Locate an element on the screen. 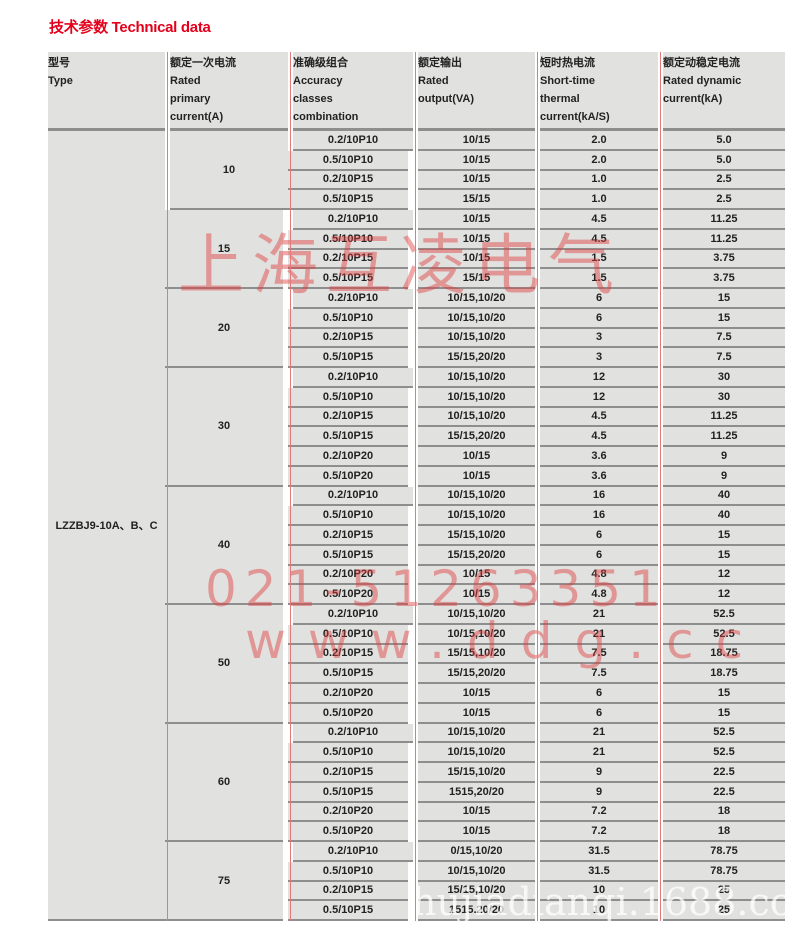  dynamic-current-cell: 40 is located at coordinates (721, 516).